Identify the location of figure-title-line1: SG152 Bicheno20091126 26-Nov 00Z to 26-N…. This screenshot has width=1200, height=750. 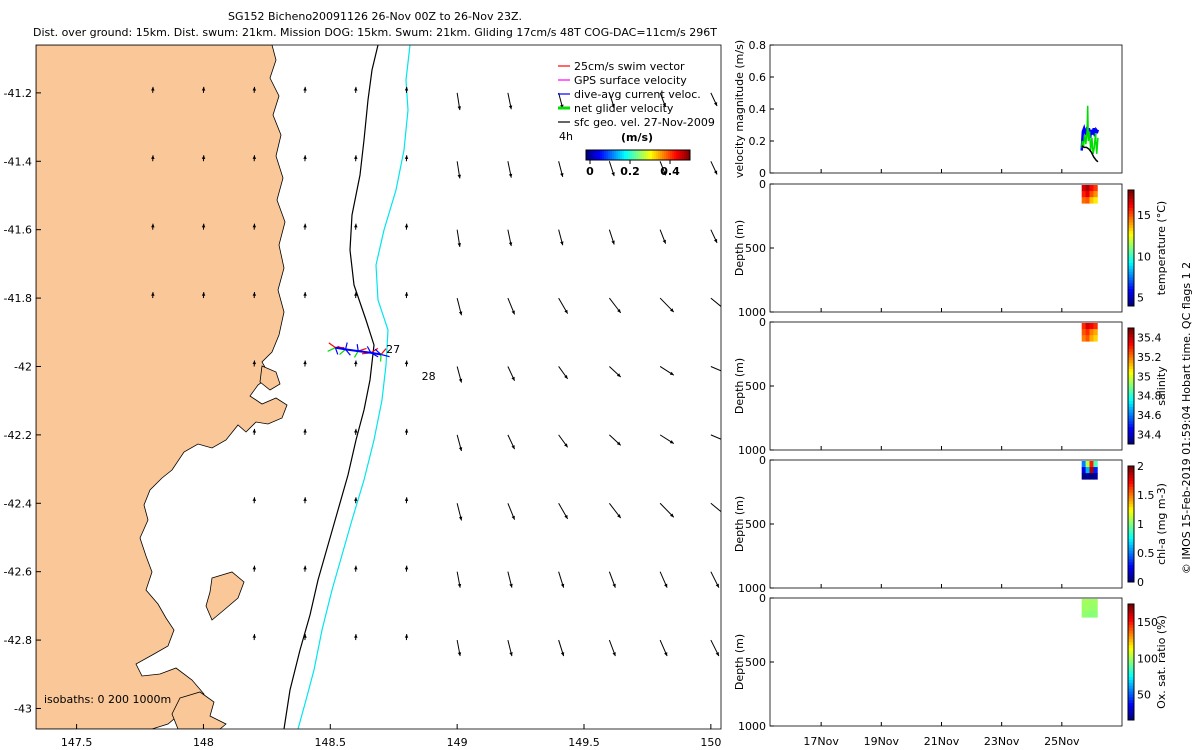
(375, 16).